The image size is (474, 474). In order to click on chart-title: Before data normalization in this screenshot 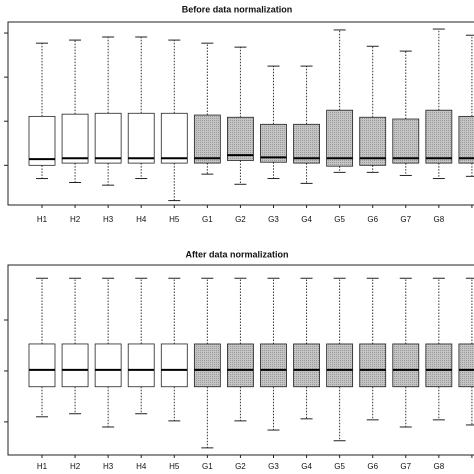, I will do `click(237, 9)`.